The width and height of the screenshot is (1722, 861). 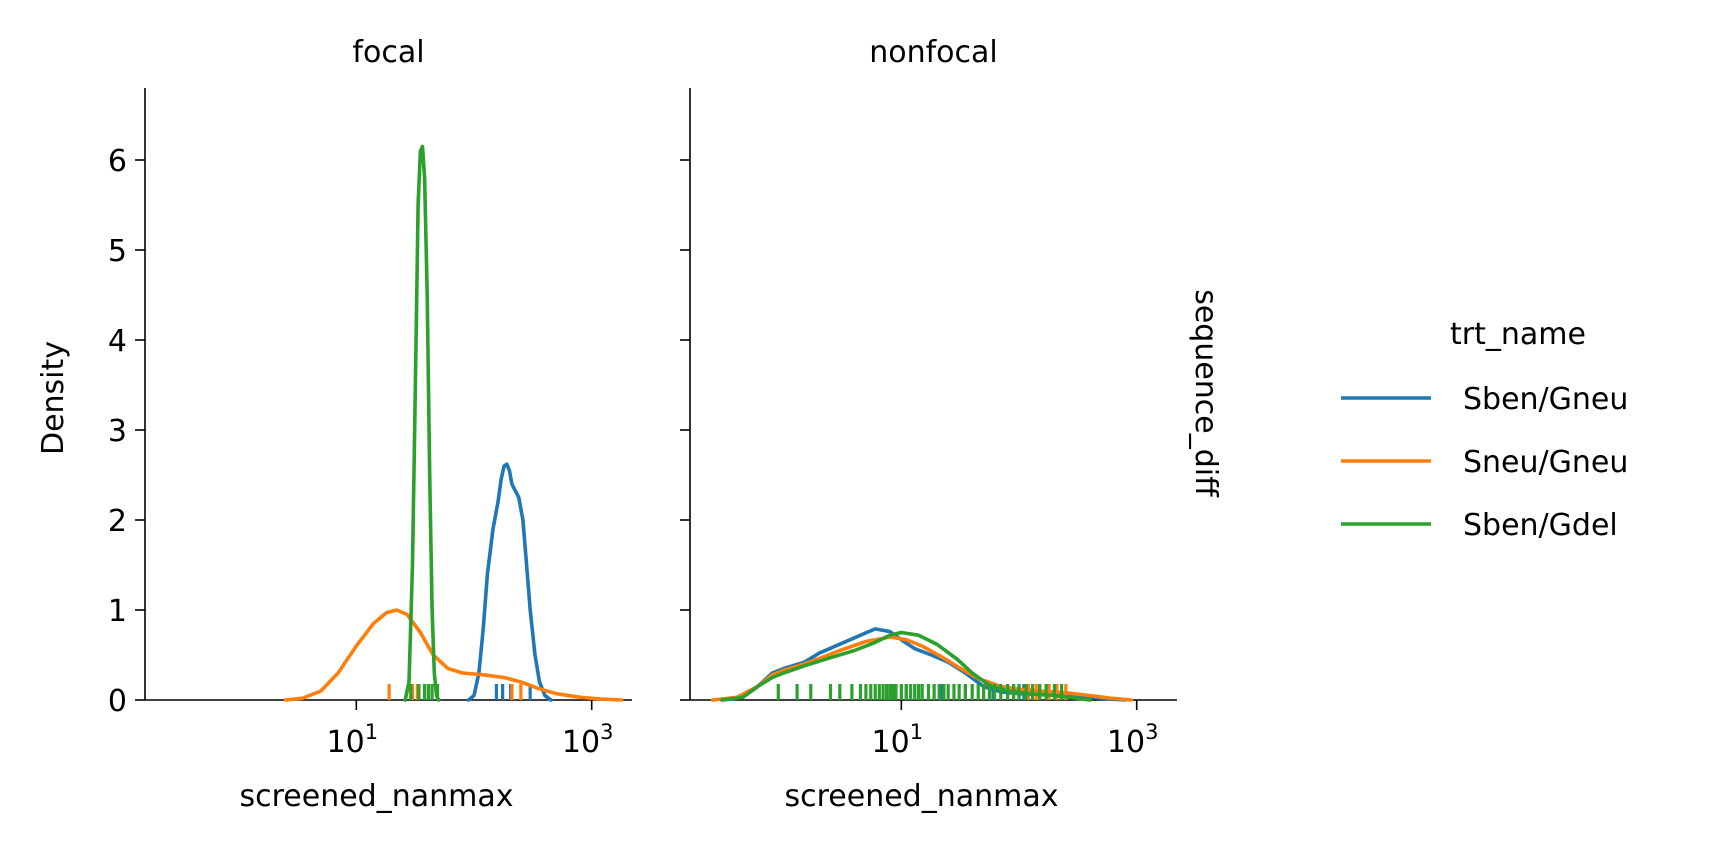 I want to click on legend-entry: Sneu/Gneu, so click(x=1484, y=462).